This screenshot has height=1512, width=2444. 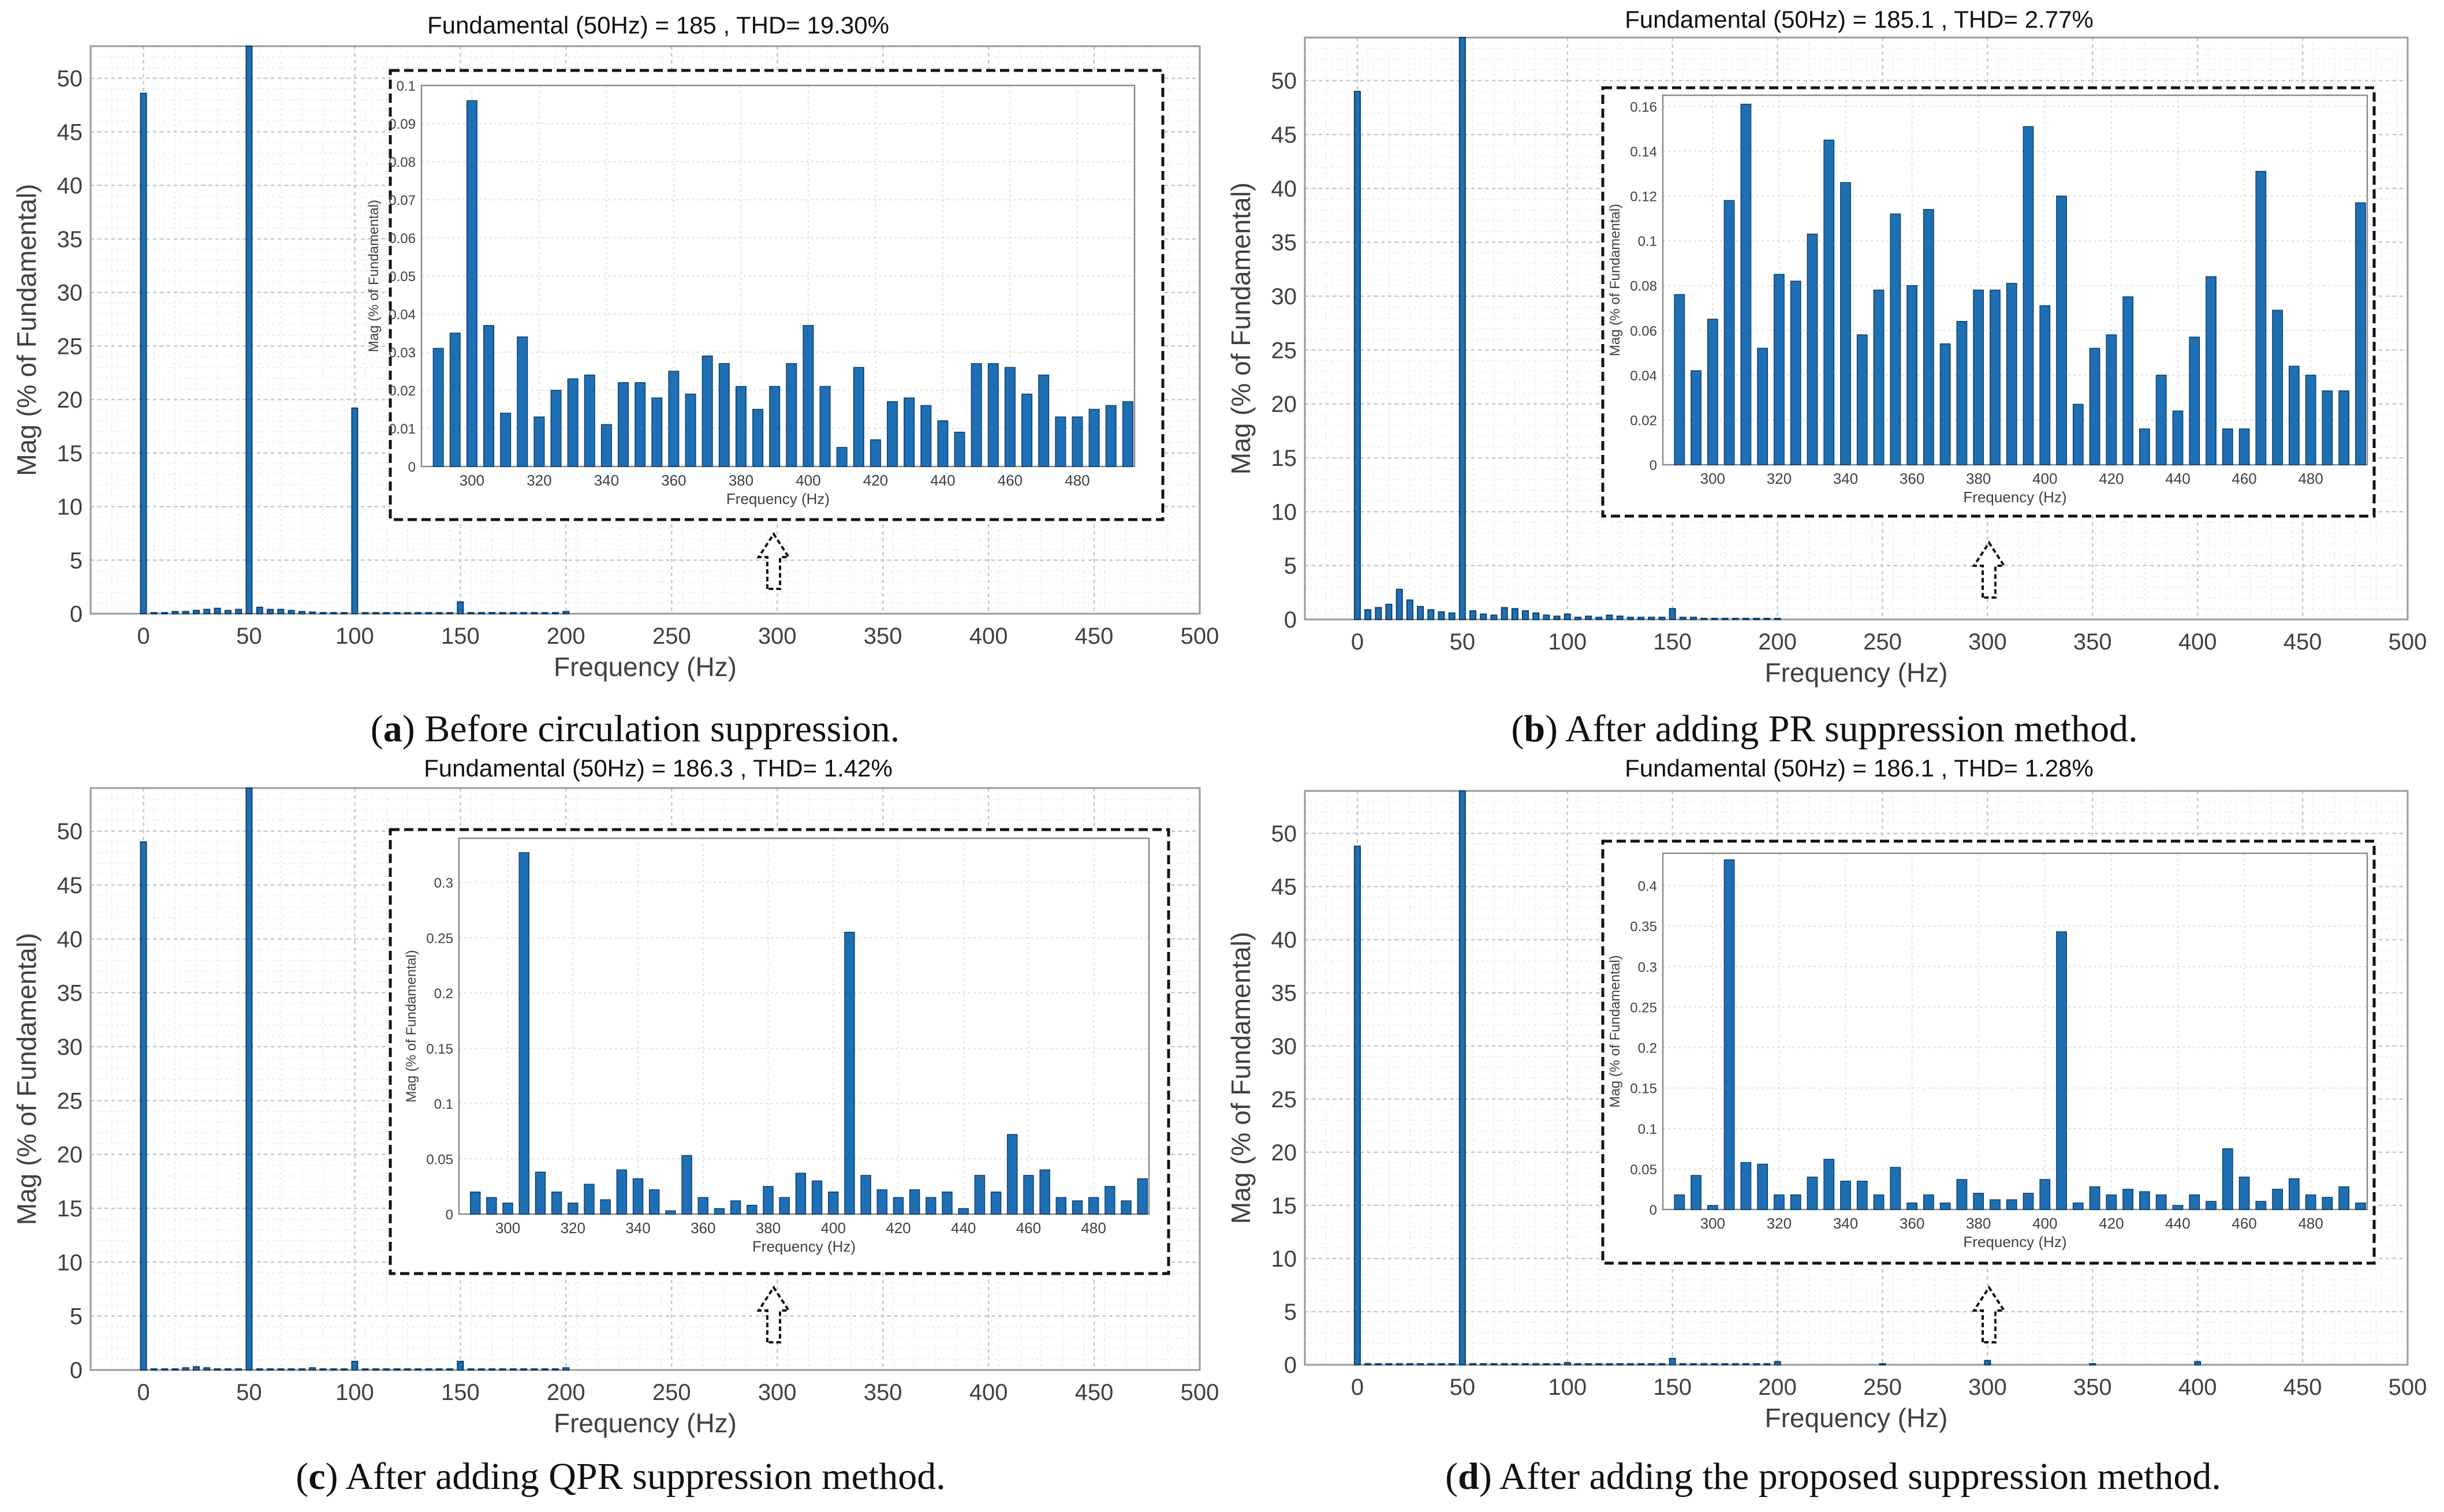 I want to click on inset-y-tick-label: 0.06, so click(x=1643, y=331).